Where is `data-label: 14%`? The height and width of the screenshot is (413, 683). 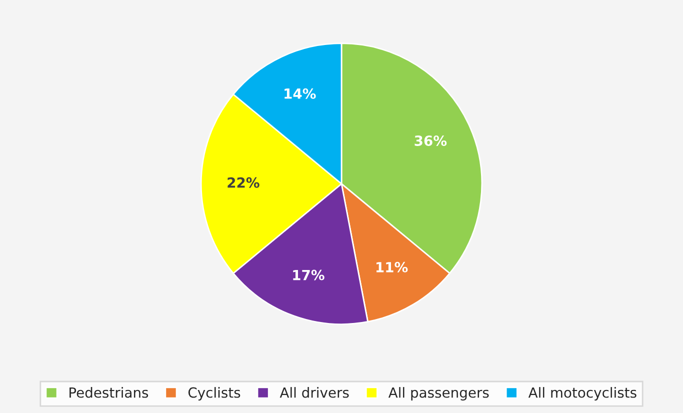 data-label: 14% is located at coordinates (300, 93).